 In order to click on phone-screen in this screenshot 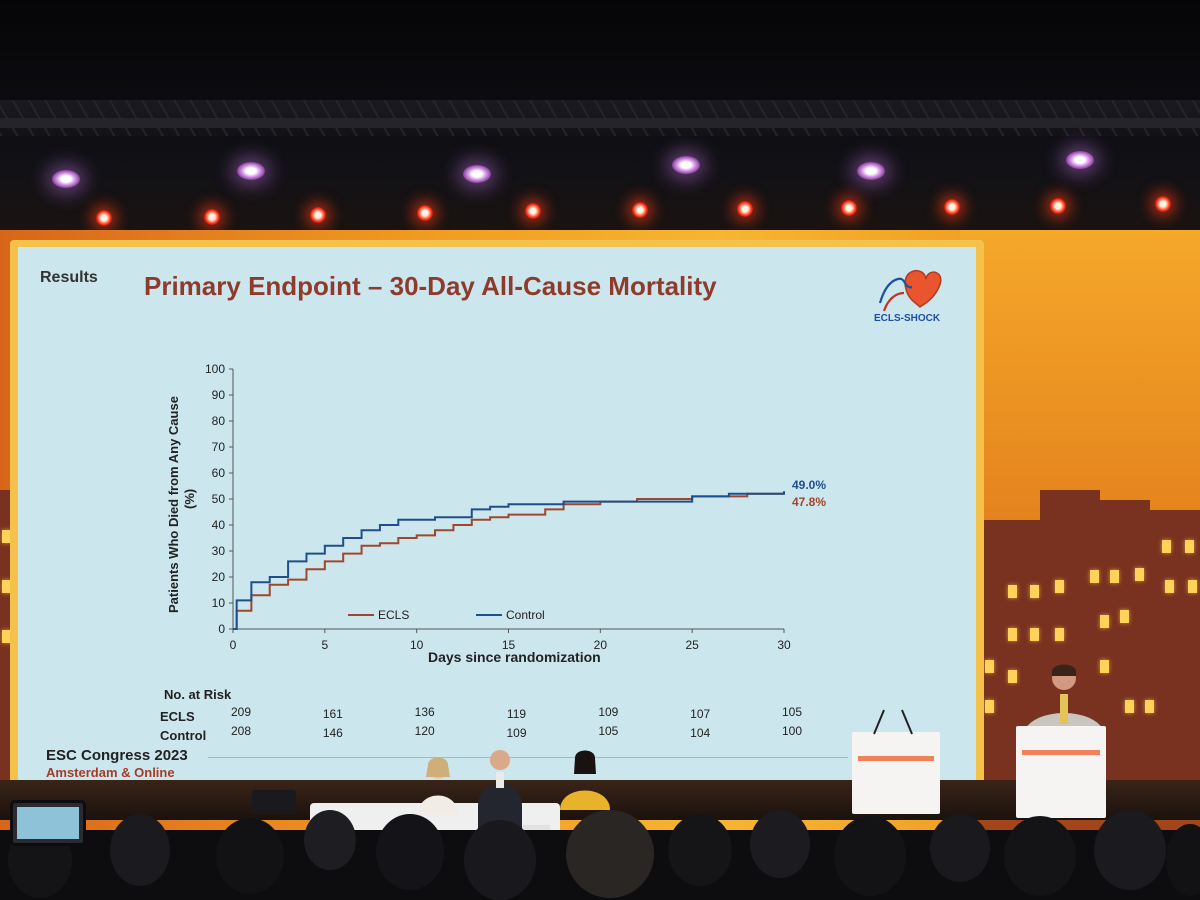, I will do `click(48, 823)`.